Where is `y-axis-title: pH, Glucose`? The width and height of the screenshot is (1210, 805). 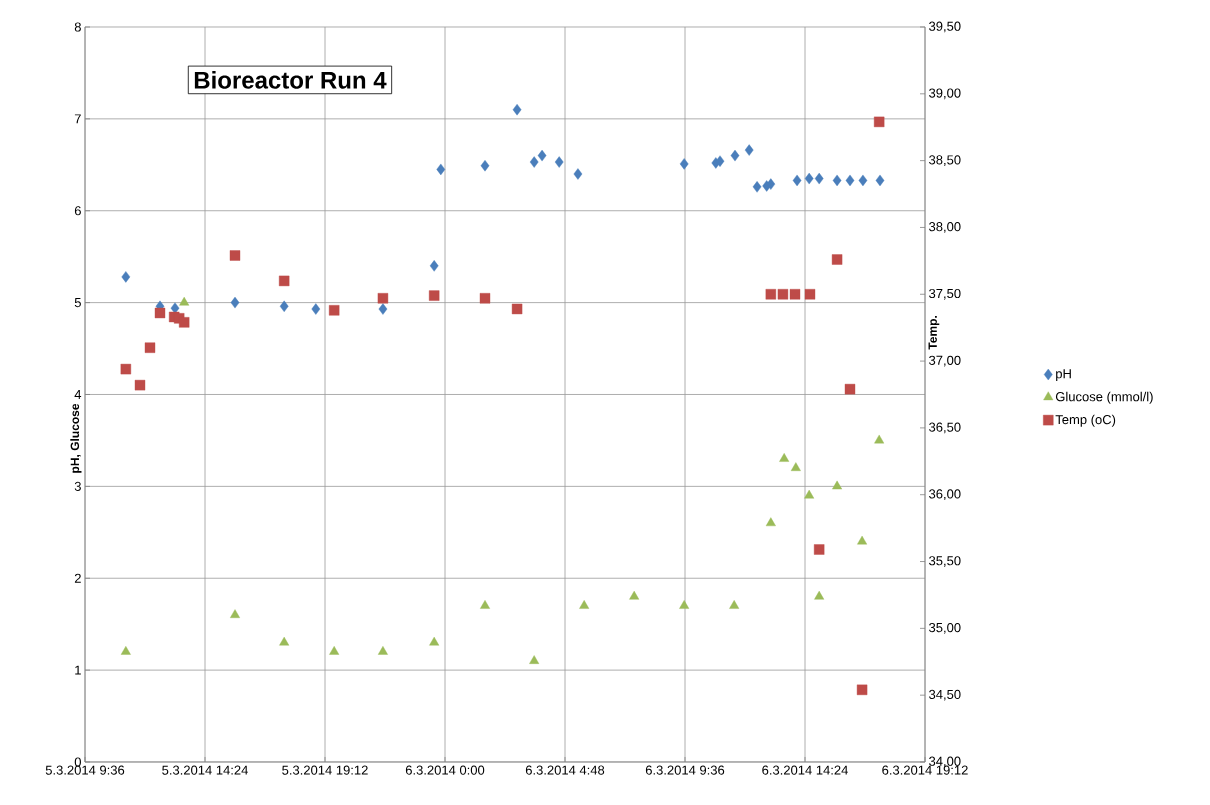
y-axis-title: pH, Glucose is located at coordinates (76, 438).